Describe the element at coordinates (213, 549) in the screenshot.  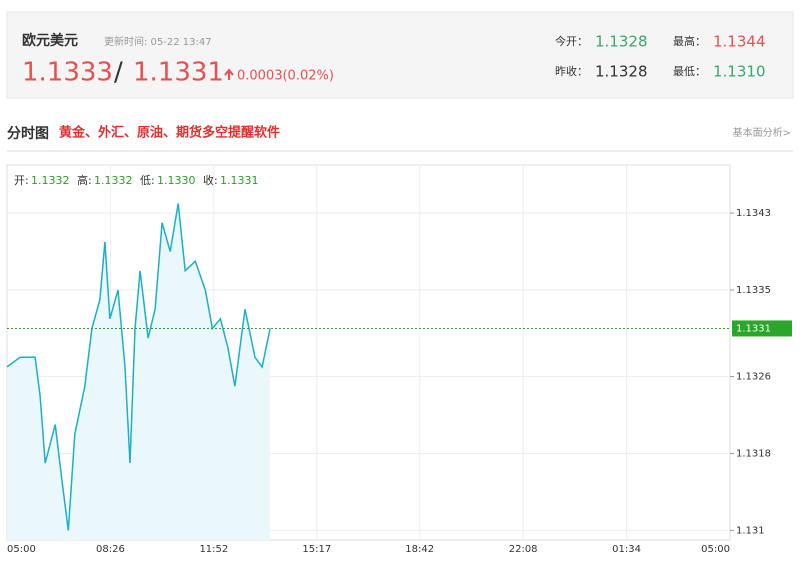
I see `x-tick-label: 11:52` at that location.